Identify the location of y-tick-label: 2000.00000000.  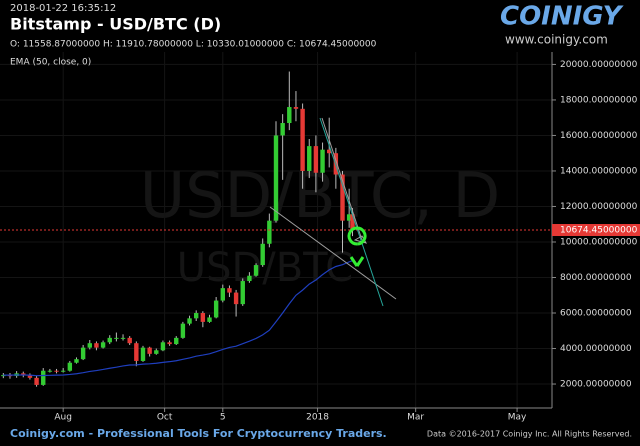
(596, 385).